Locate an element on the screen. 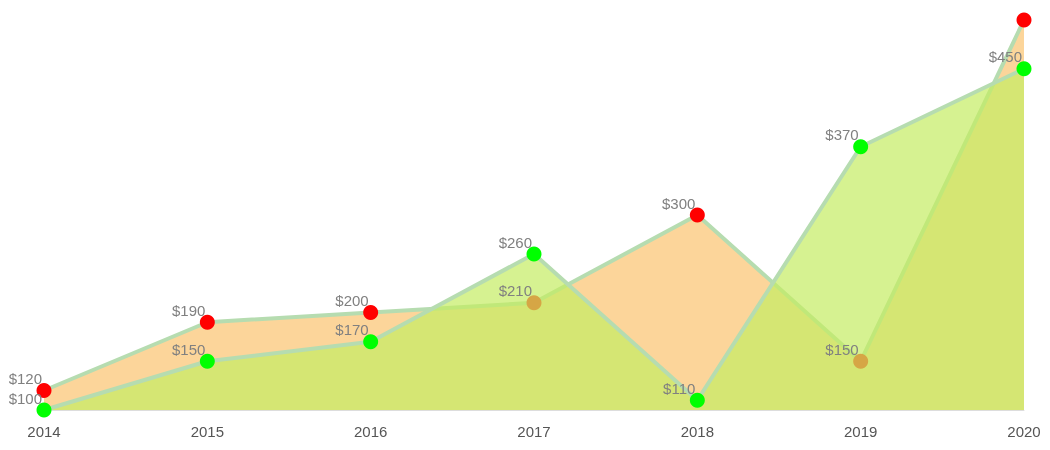  x-tick-label: 2015 is located at coordinates (207, 431).